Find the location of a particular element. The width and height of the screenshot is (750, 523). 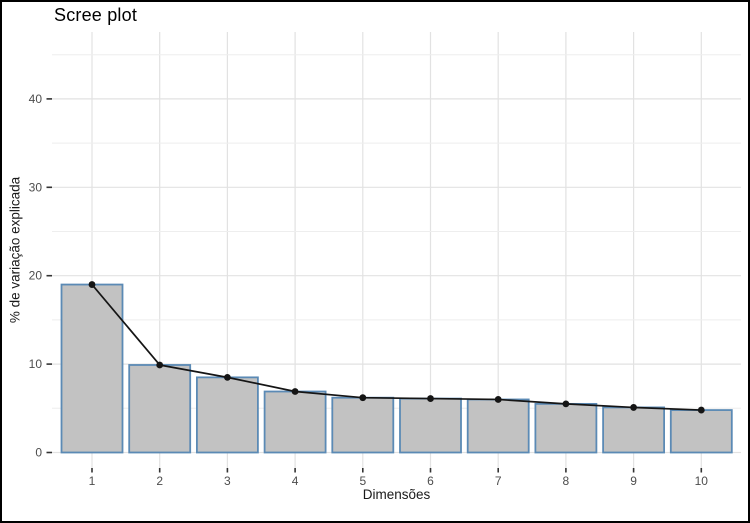

x-axis-label: Dimensões is located at coordinates (396, 494).